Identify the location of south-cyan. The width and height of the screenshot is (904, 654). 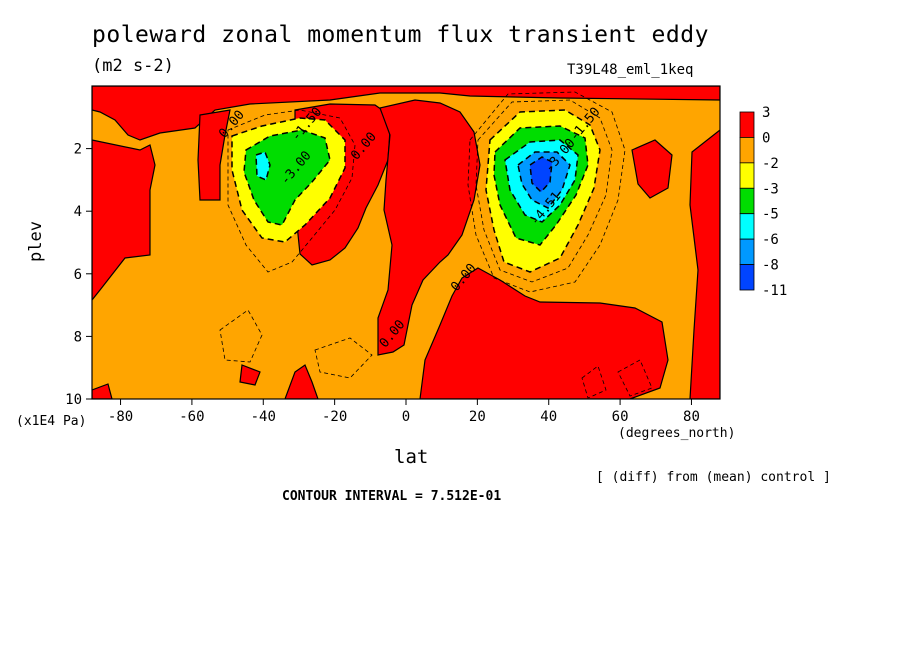
(263, 166).